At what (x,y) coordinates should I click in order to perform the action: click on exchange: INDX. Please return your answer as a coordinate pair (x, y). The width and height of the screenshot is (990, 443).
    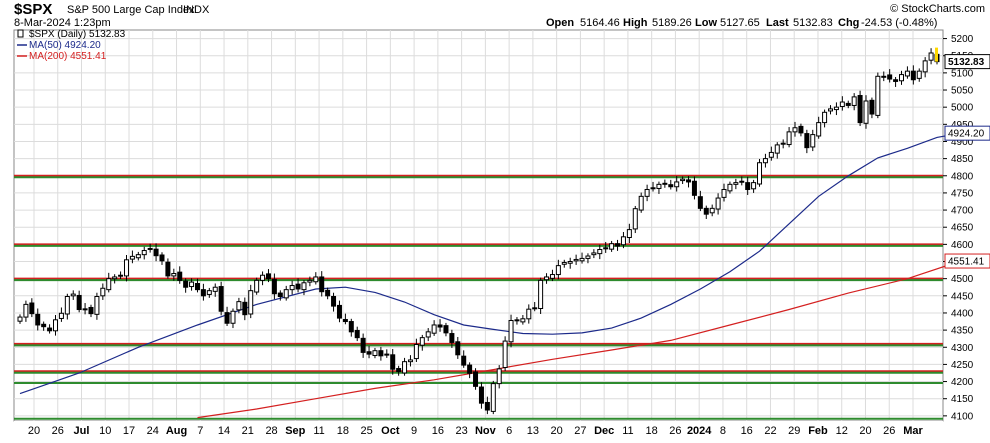
    Looking at the image, I should click on (196, 10).